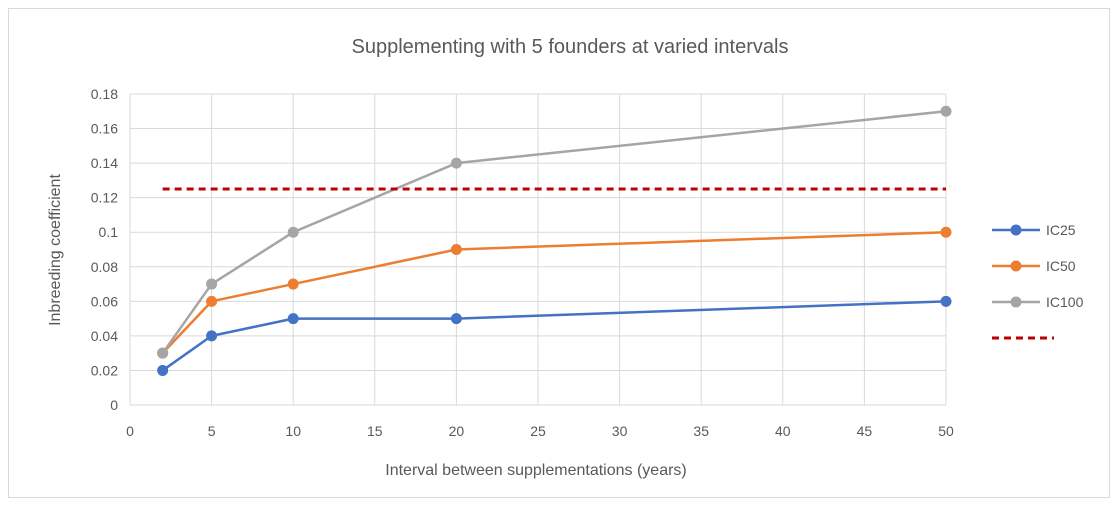  What do you see at coordinates (104, 94) in the screenshot?
I see `y-tick-label: 0.18` at bounding box center [104, 94].